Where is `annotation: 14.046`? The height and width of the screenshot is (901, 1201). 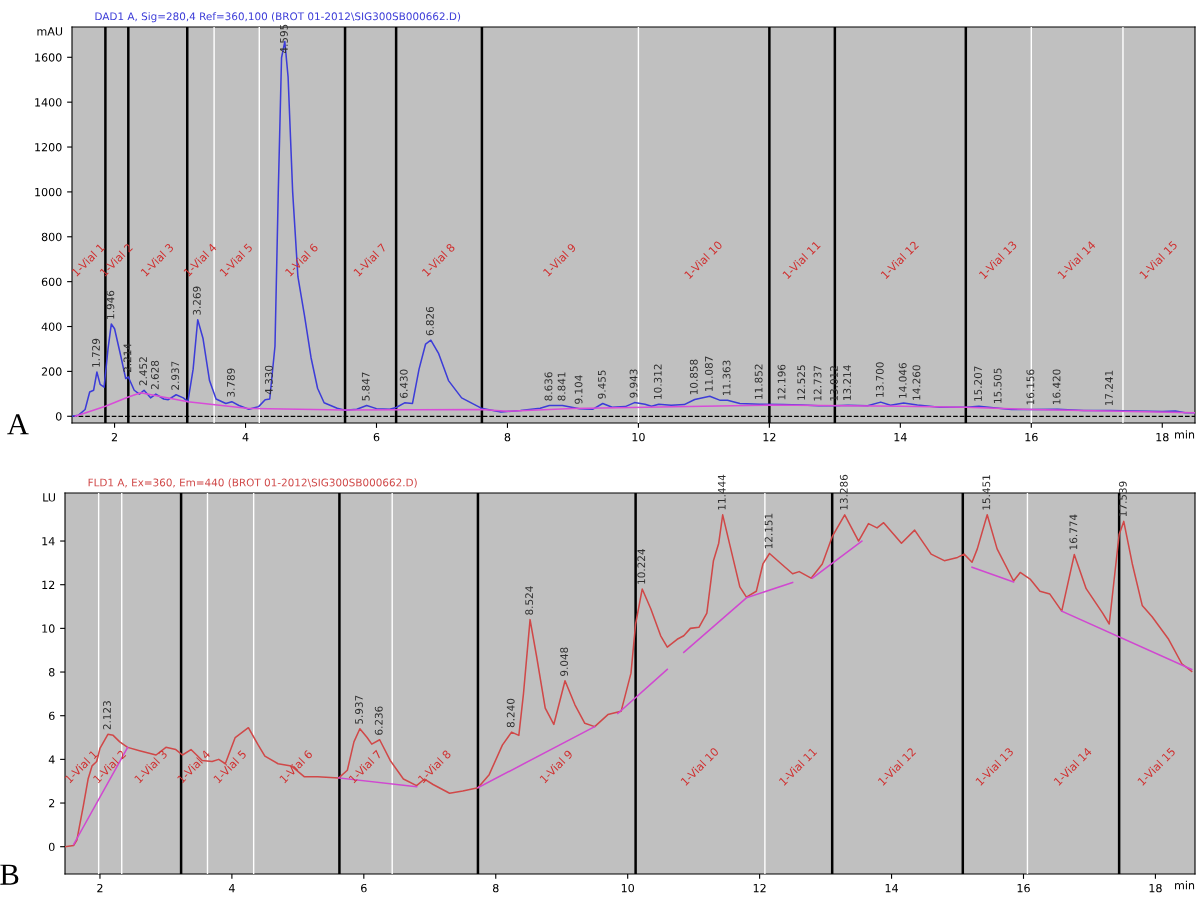
annotation: 14.046 is located at coordinates (902, 380).